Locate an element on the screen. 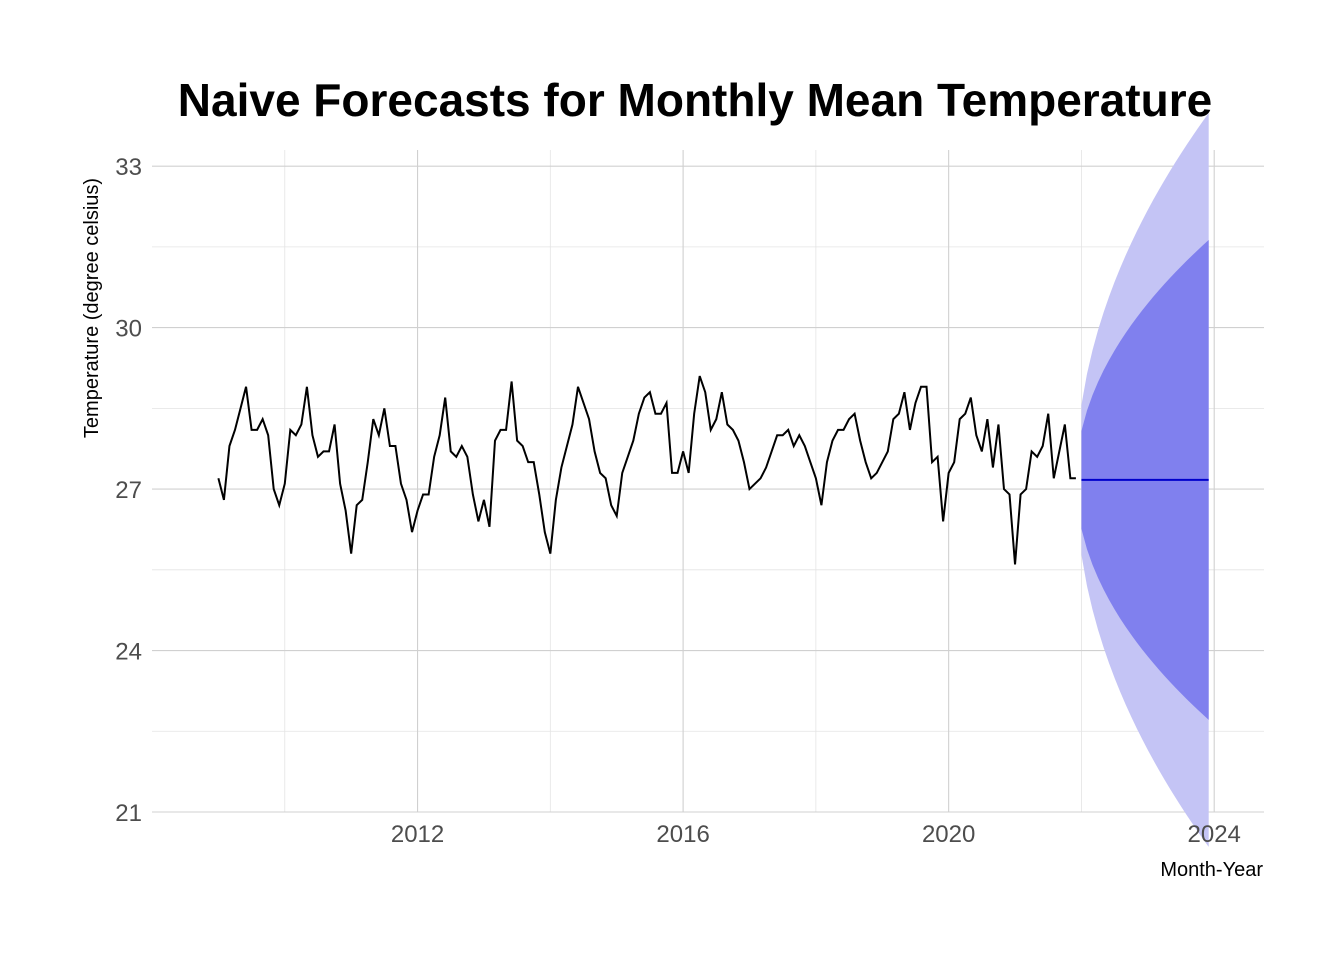 The image size is (1344, 960). x-tick-label: 2016 is located at coordinates (682, 834).